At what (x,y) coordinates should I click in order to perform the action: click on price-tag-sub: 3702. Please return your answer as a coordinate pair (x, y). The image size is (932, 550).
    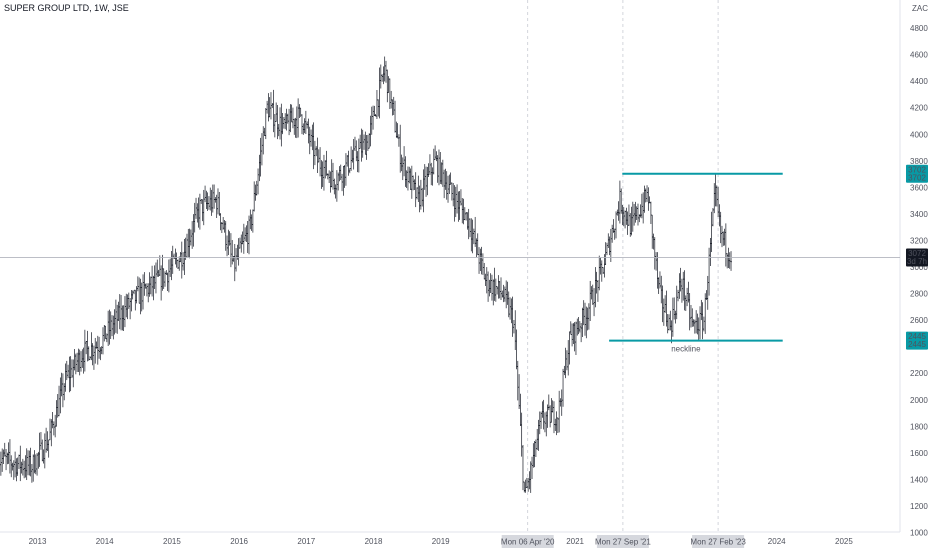
    Looking at the image, I should click on (917, 177).